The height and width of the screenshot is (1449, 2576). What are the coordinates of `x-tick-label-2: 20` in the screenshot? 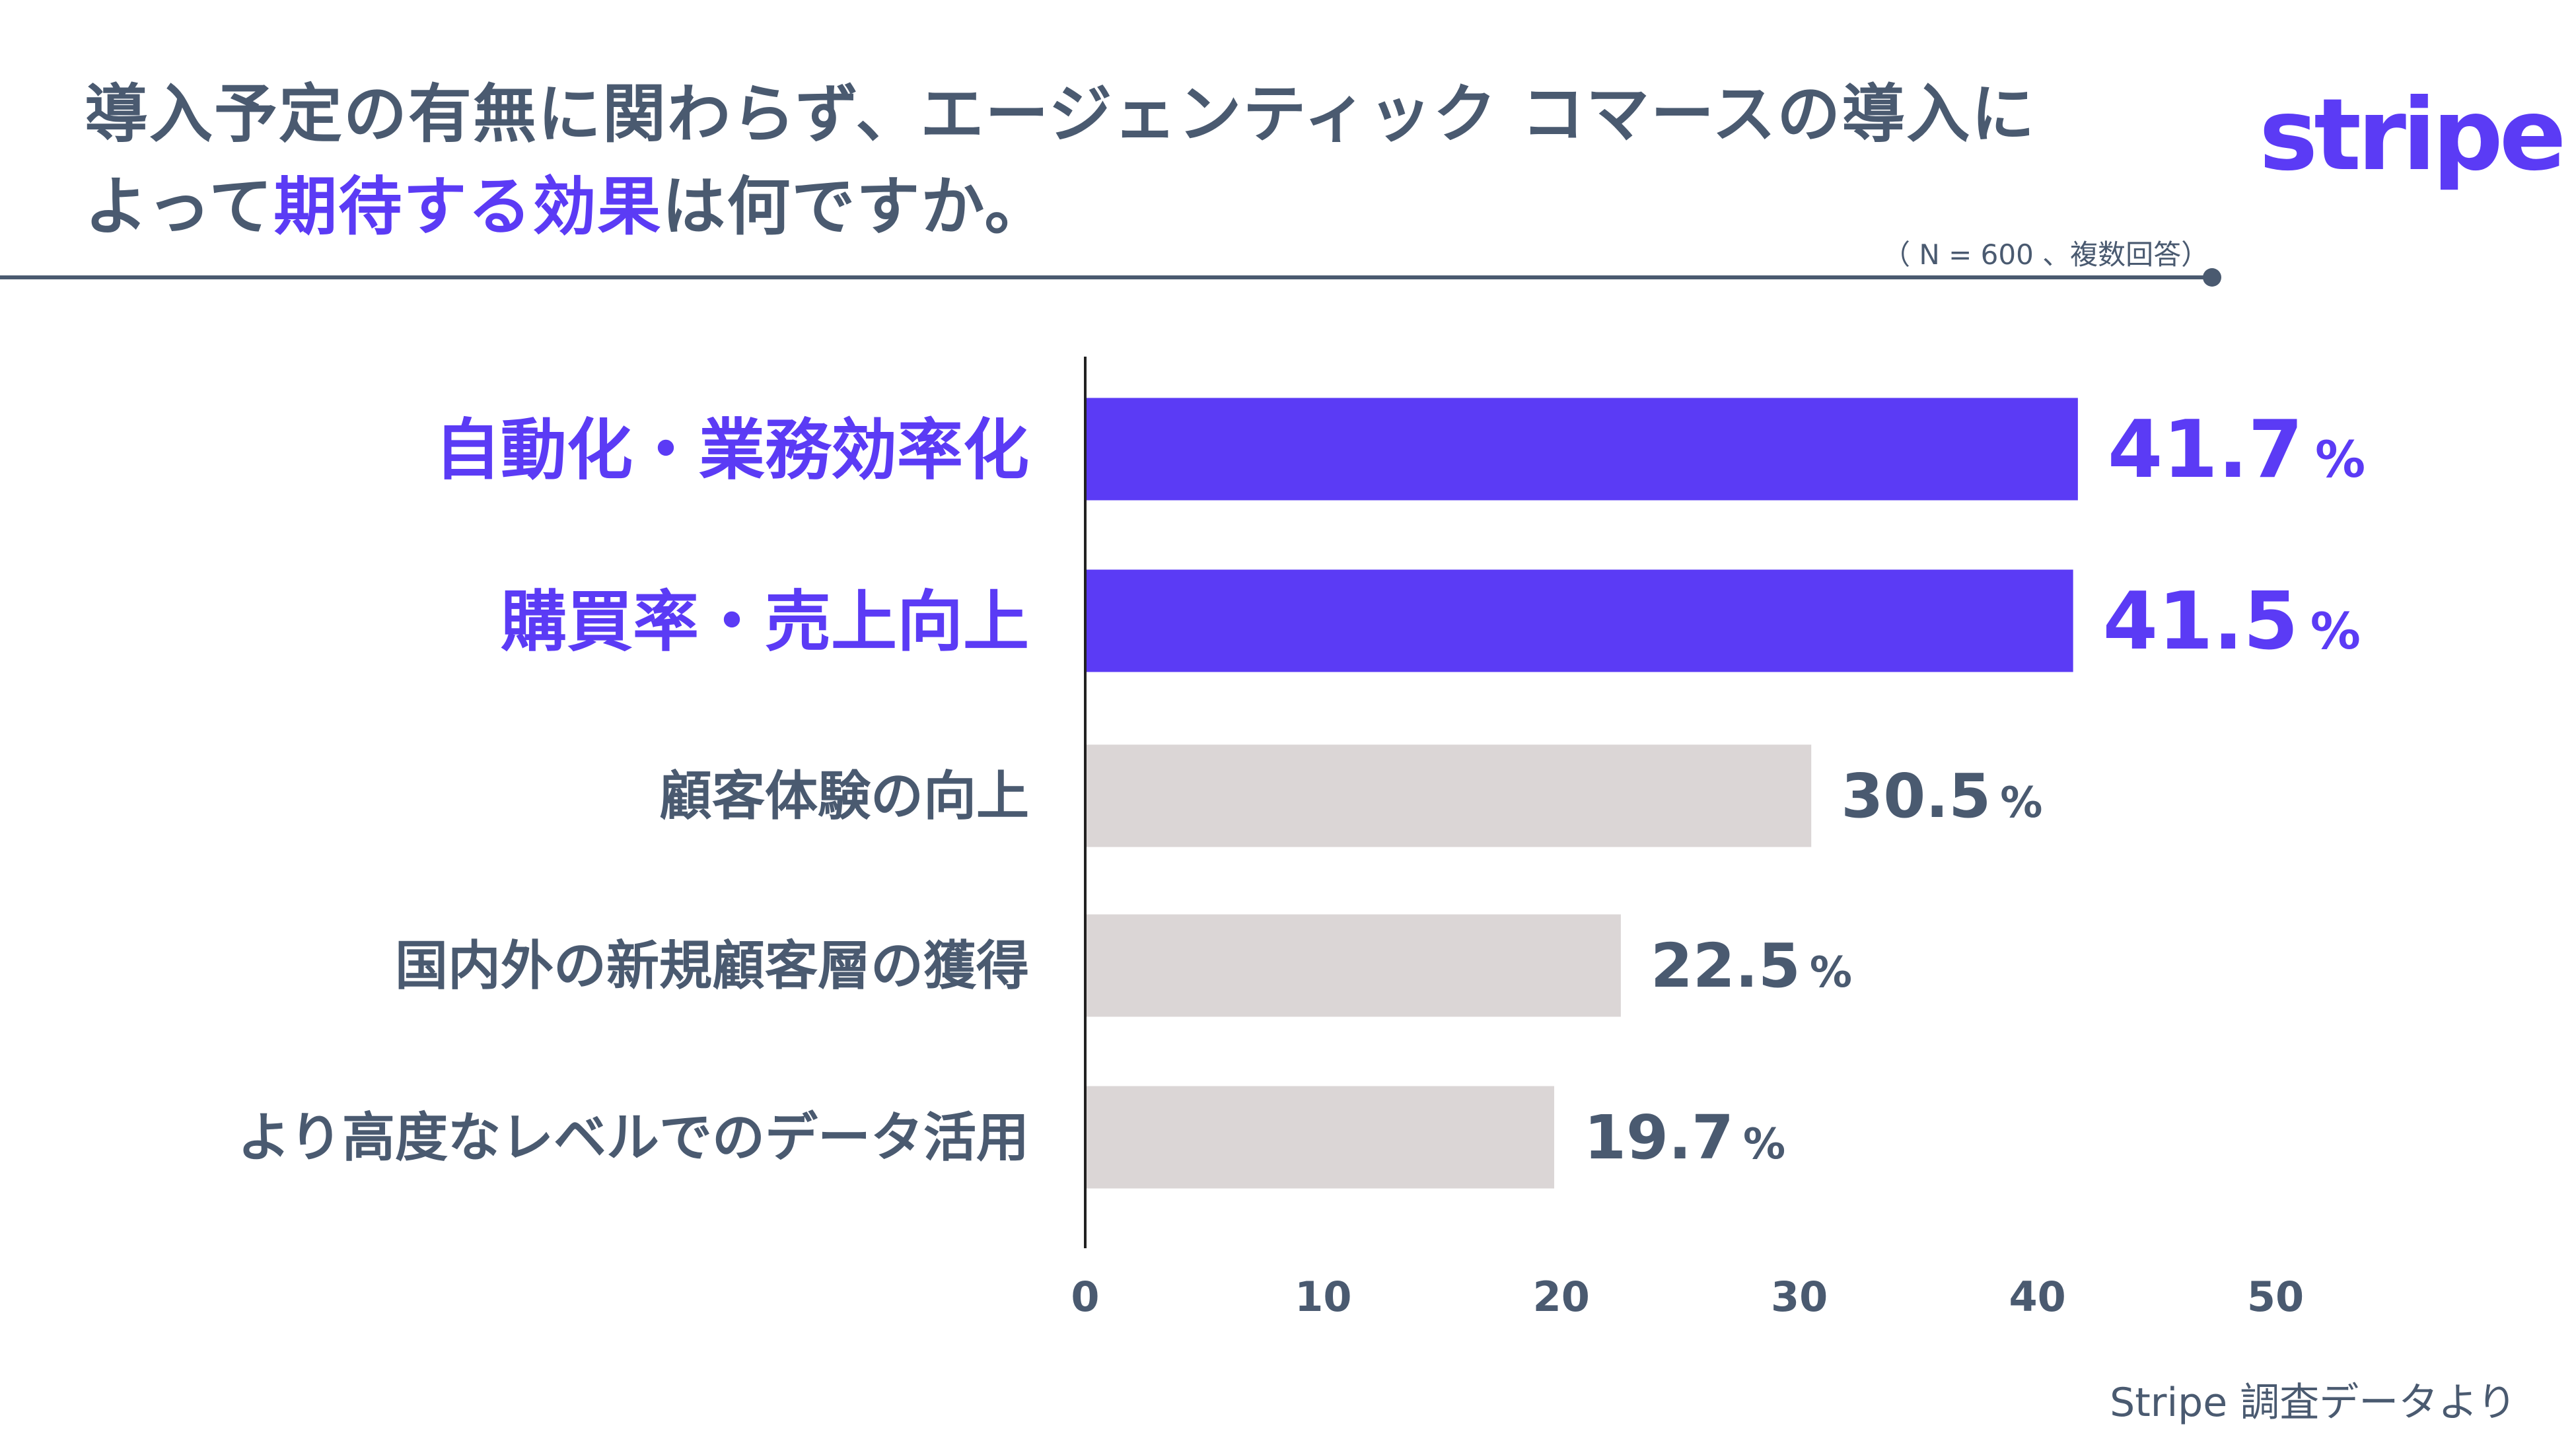 It's located at (1561, 1297).